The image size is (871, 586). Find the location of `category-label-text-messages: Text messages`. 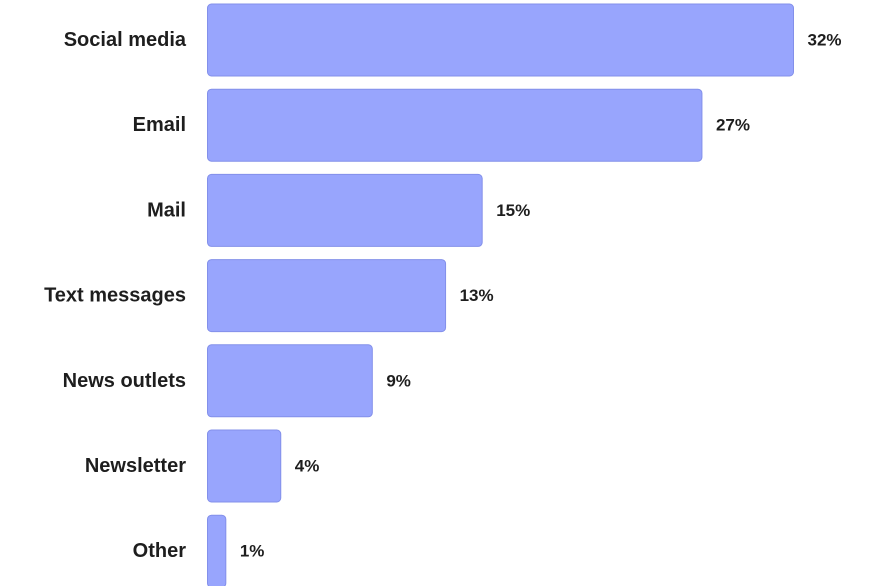

category-label-text-messages: Text messages is located at coordinates (115, 296).